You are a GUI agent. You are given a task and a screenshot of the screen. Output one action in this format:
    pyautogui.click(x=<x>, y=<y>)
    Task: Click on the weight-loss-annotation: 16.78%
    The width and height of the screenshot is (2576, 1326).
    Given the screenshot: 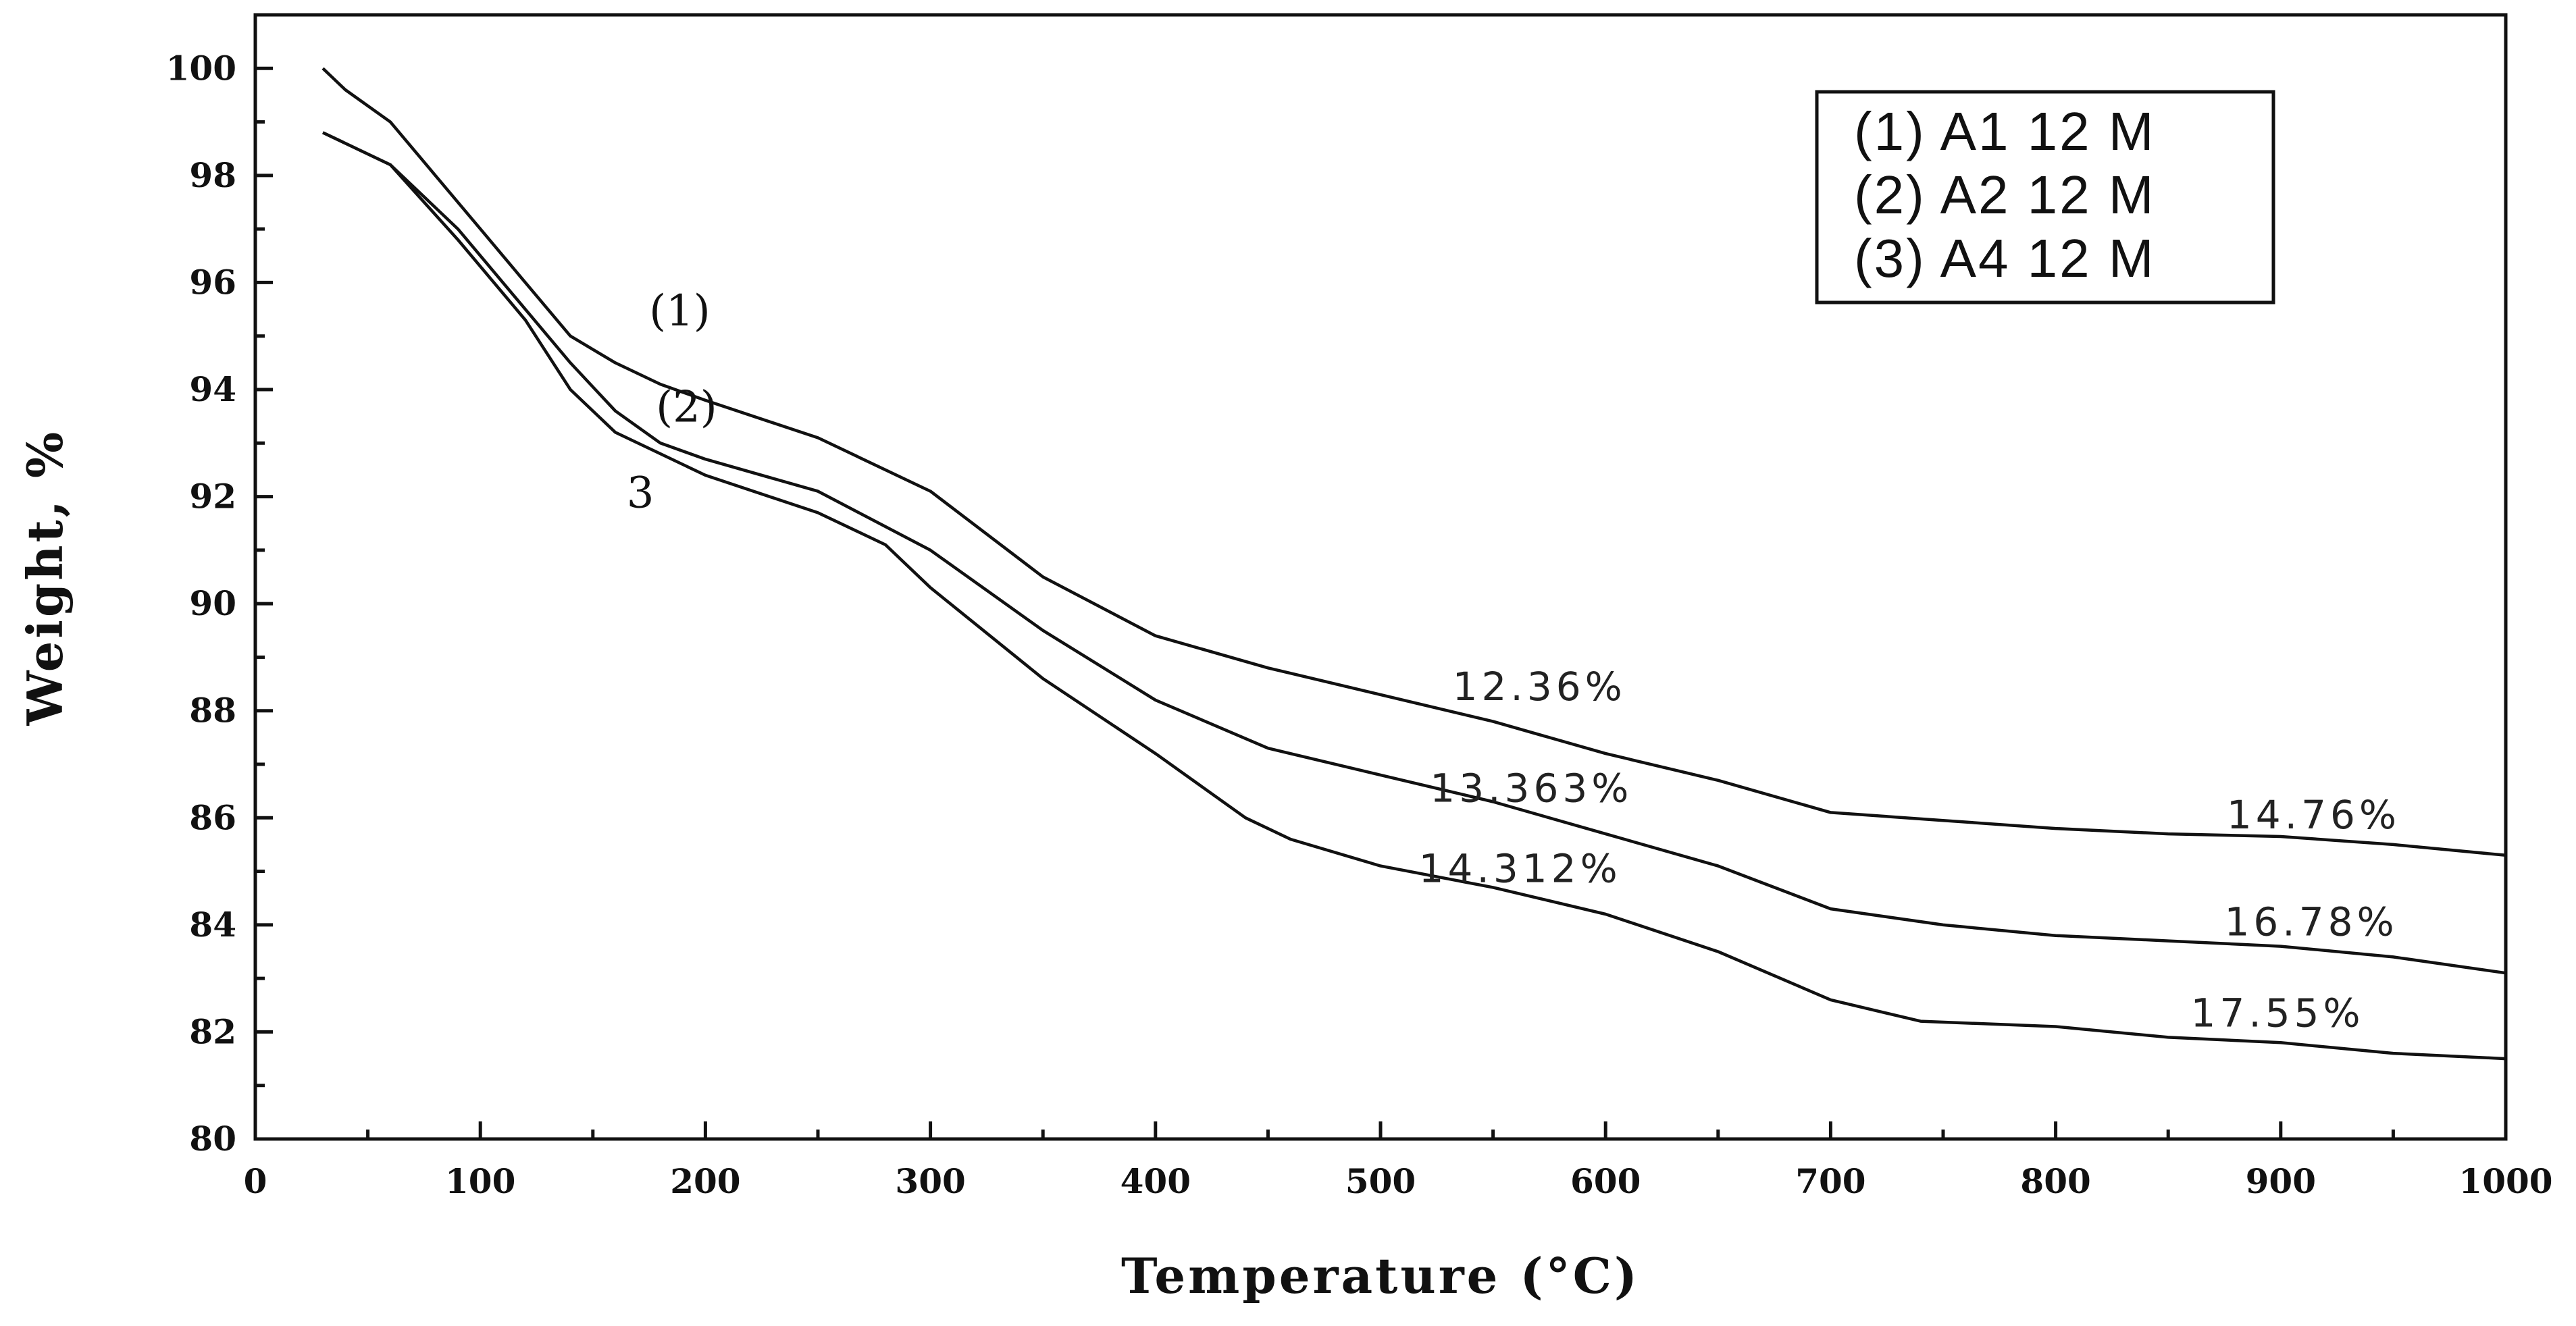 What is the action you would take?
    pyautogui.click(x=2311, y=922)
    